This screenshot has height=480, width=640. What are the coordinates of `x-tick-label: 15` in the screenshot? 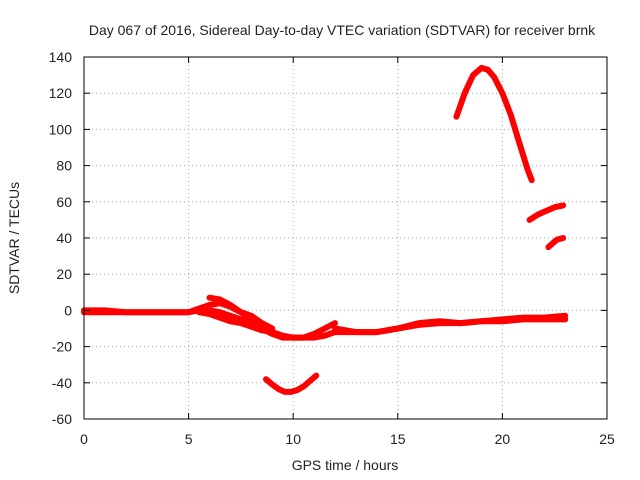 It's located at (398, 439).